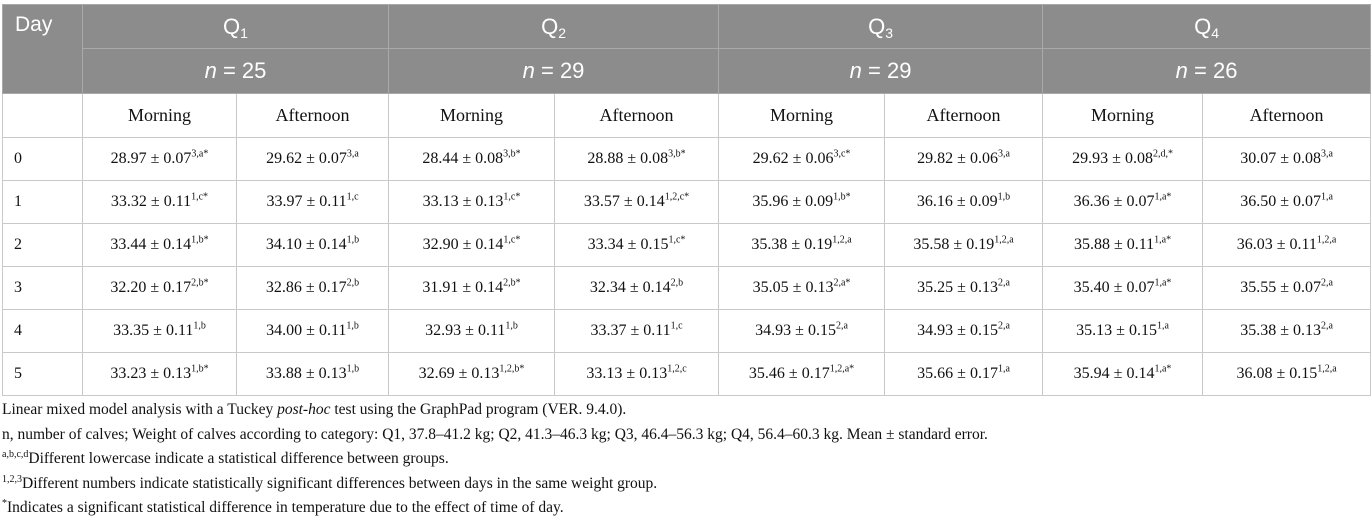 The width and height of the screenshot is (1372, 522). Describe the element at coordinates (1162, 154) in the screenshot. I see `significance-superscript: 2,d,*` at that location.